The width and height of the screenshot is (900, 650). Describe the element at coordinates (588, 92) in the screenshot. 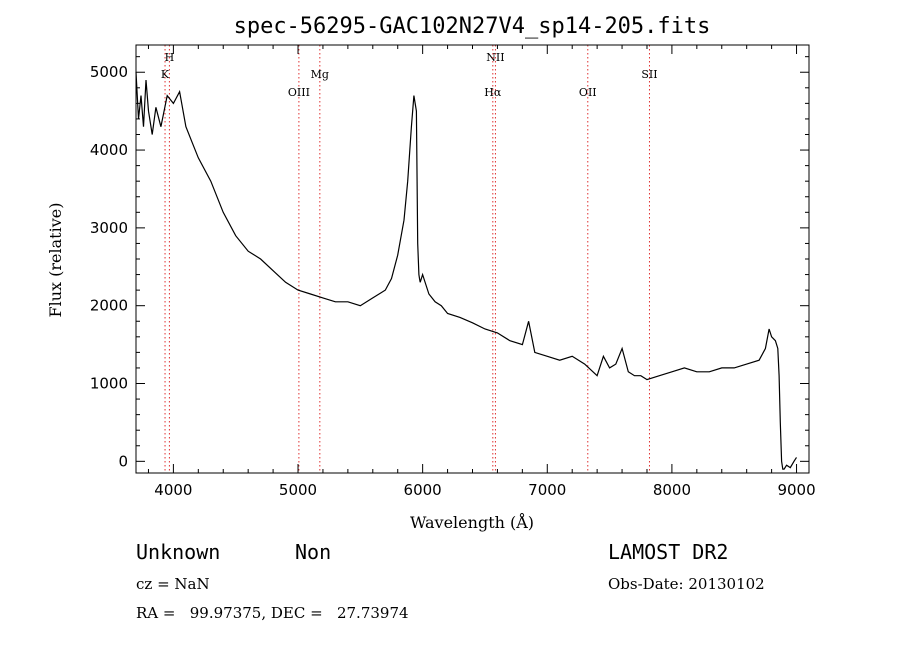

I see `spectral-line-label: OII` at that location.